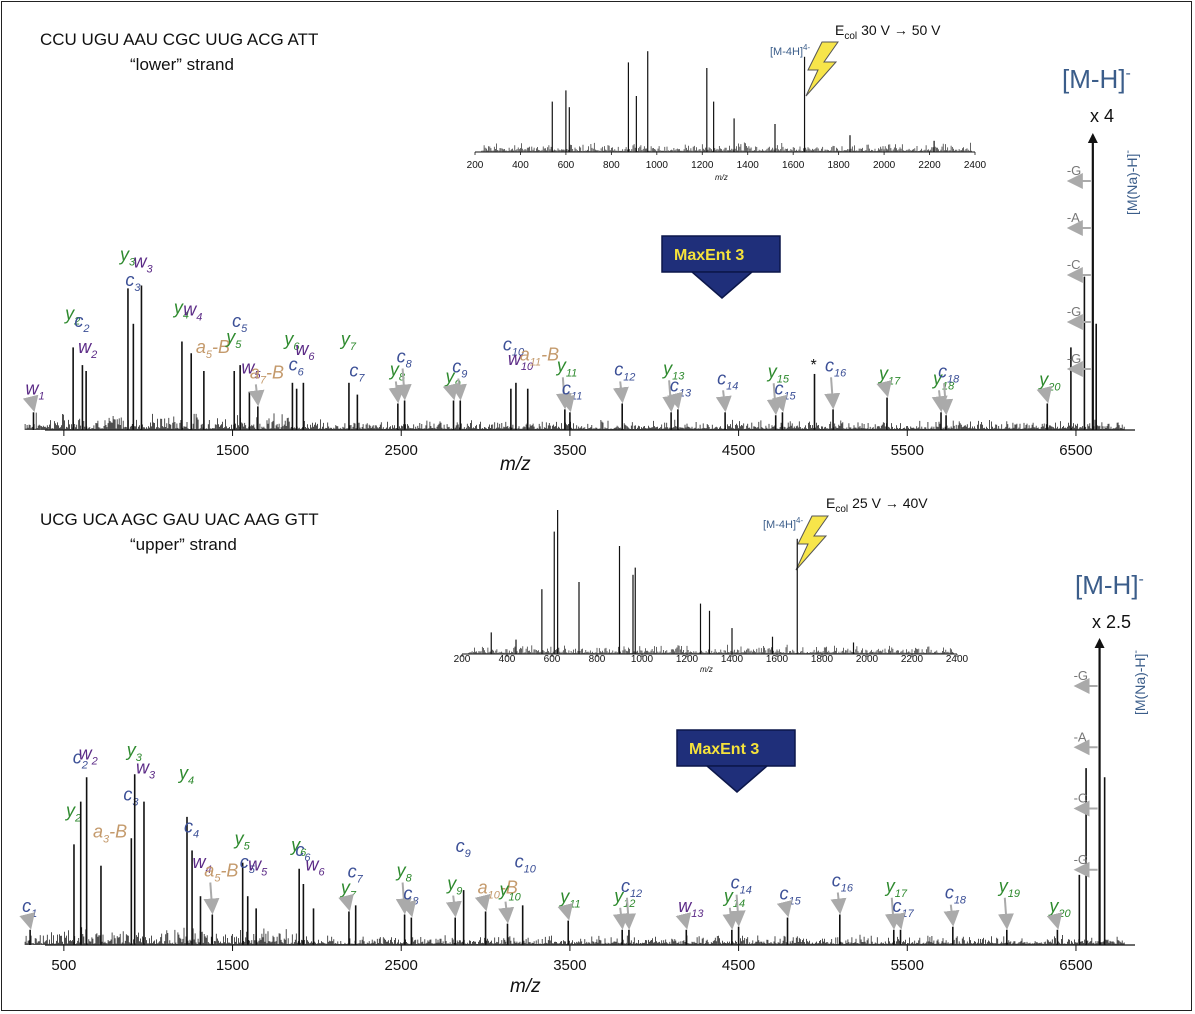 The image size is (1195, 1014). Describe the element at coordinates (956, 895) in the screenshot. I see `upper-ion-label-c18: c18` at that location.